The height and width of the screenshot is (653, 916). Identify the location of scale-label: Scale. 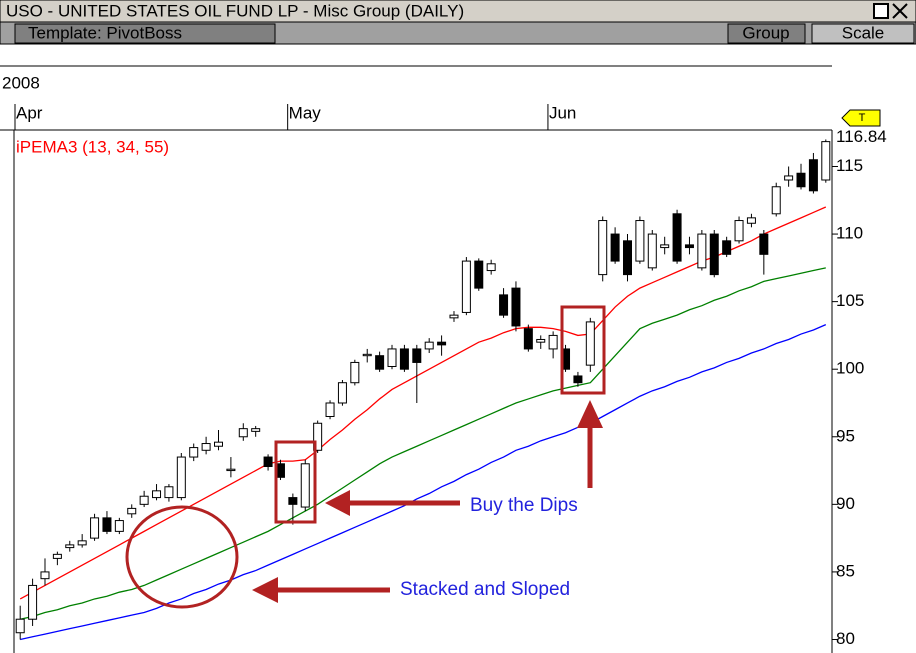
(863, 32).